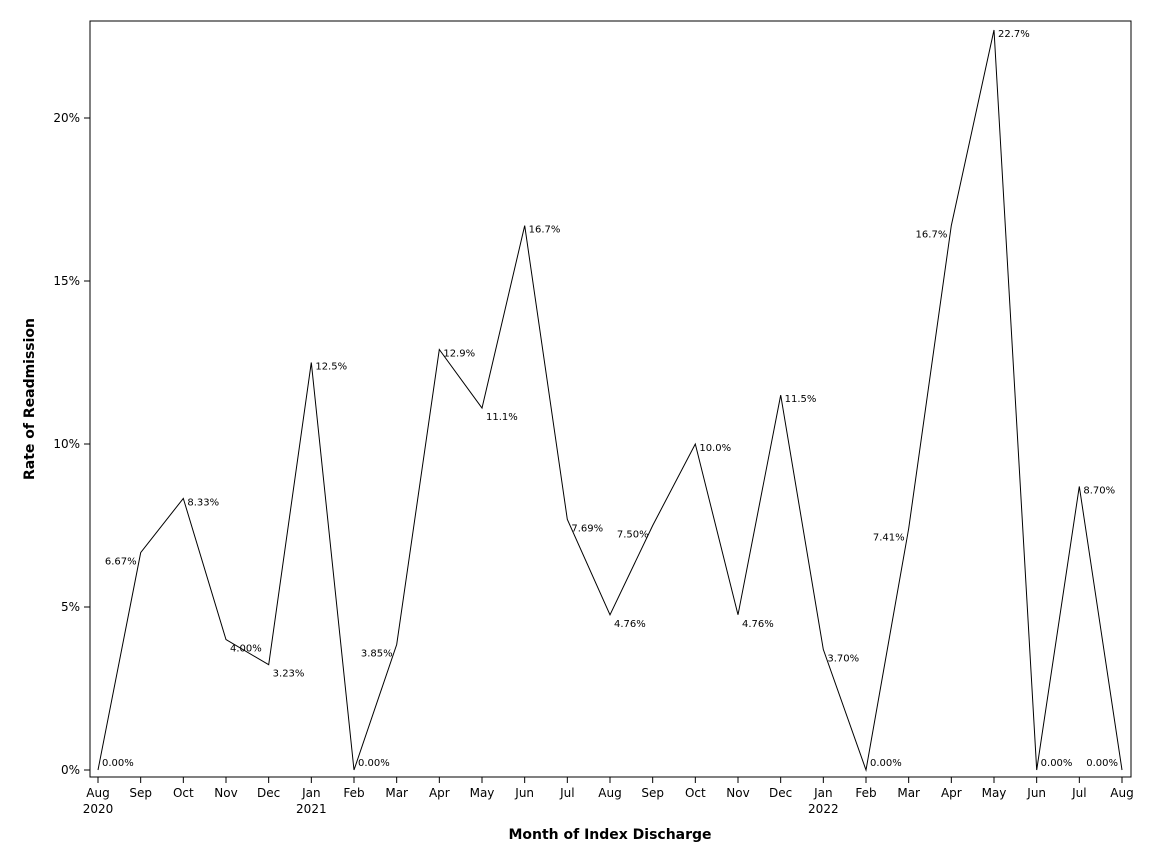 This screenshot has height=864, width=1152. Describe the element at coordinates (1099, 490) in the screenshot. I see `data-label: 8.70%` at that location.